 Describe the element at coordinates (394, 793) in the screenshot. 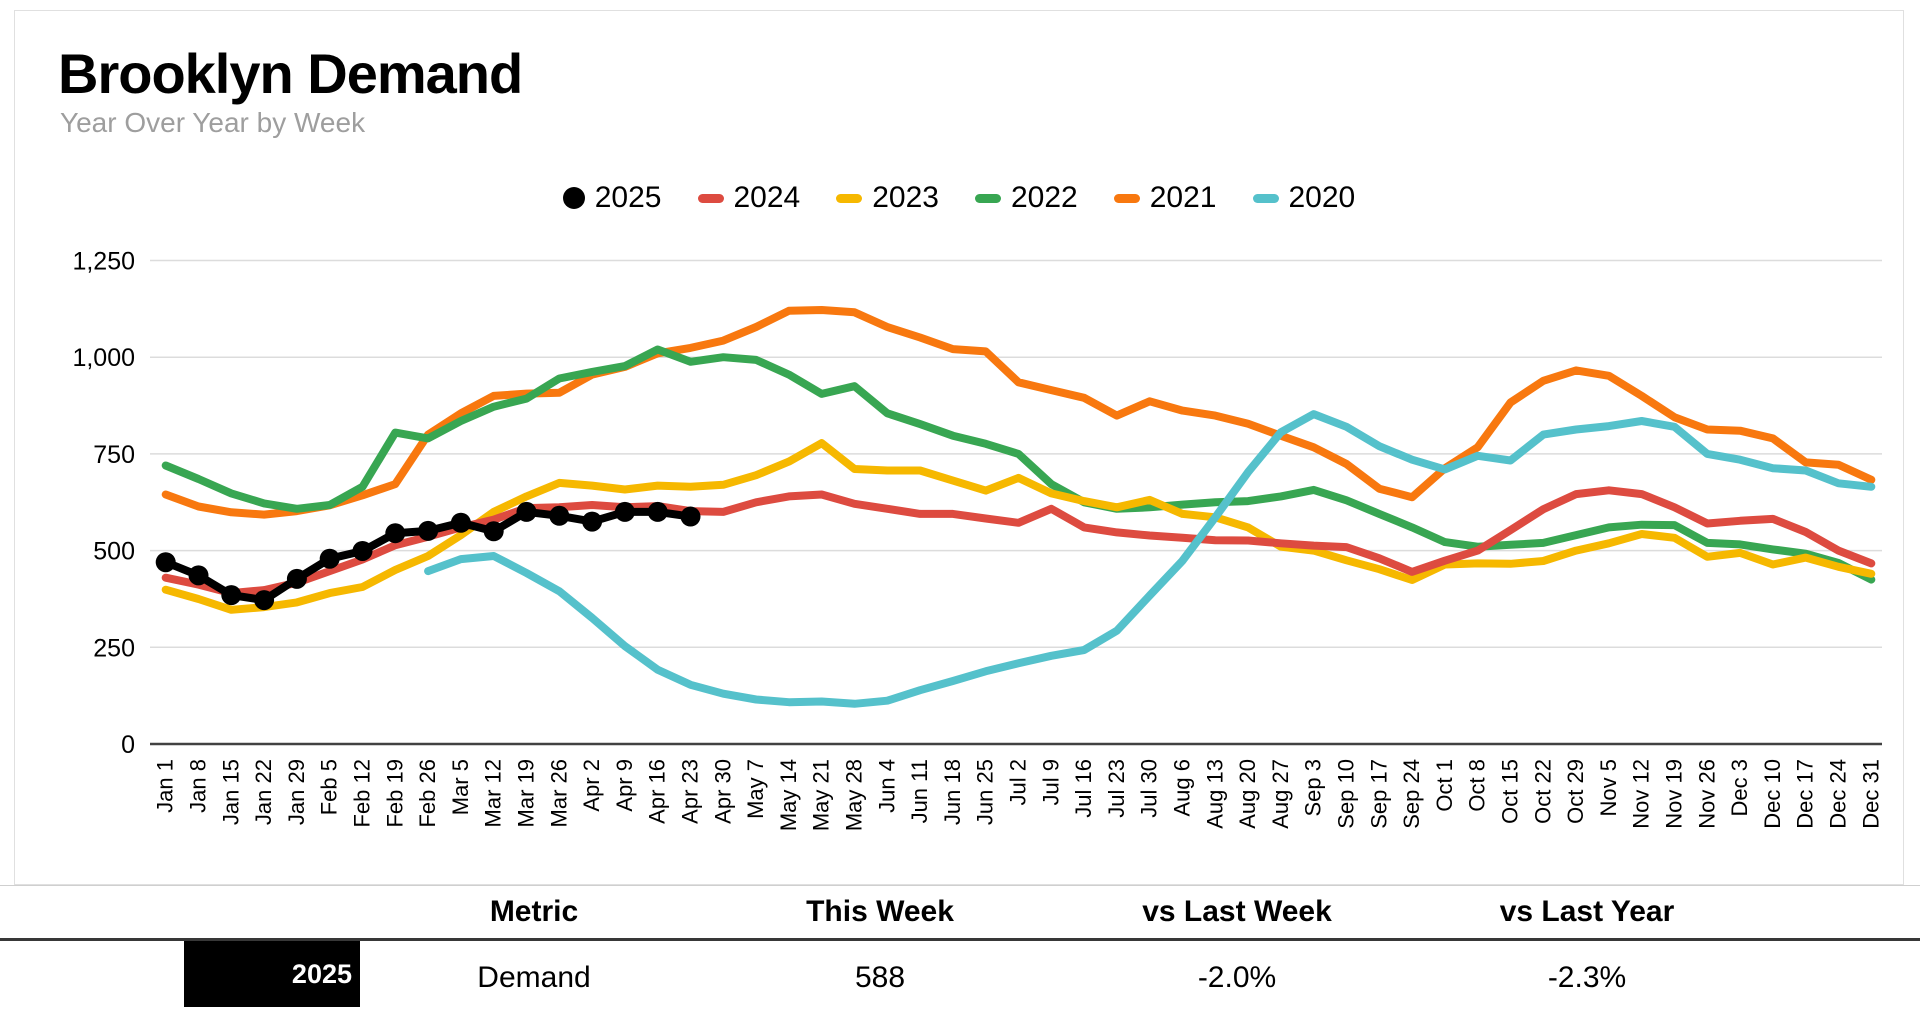

I see `x-axis-tick: Feb 19` at that location.